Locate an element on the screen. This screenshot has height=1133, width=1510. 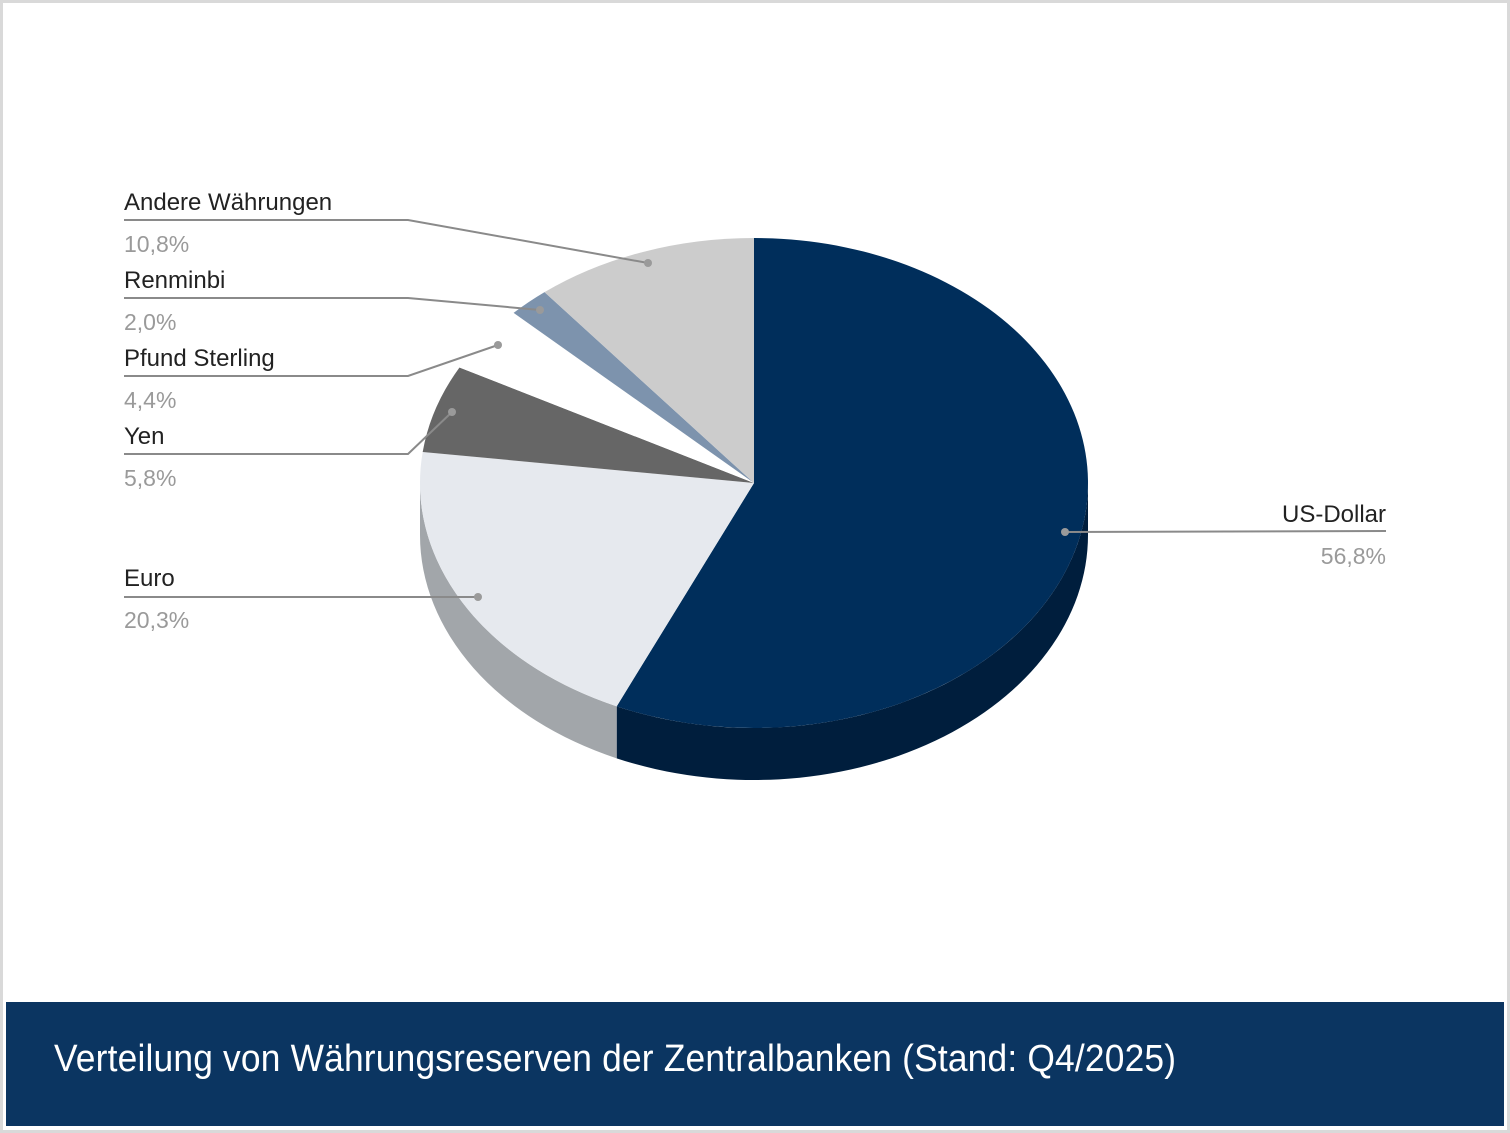
leader-line-andere-waehrungen is located at coordinates (386, 241).